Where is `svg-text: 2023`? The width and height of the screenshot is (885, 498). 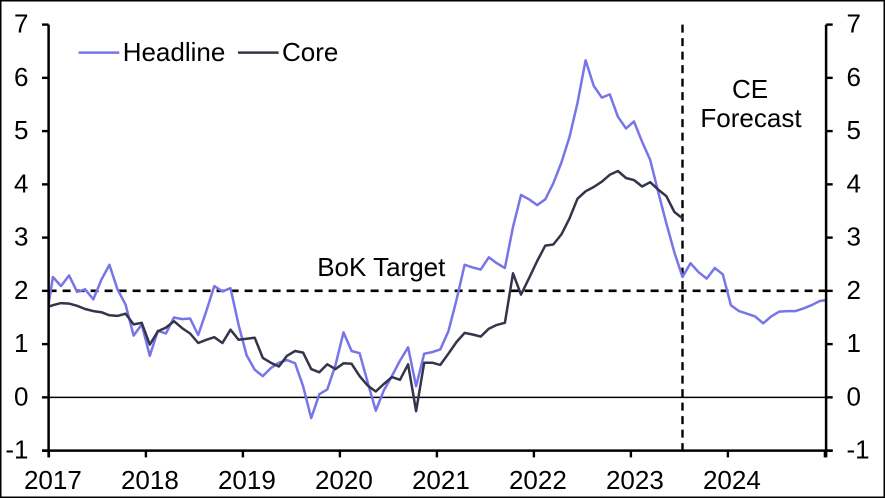 svg-text: 2023 is located at coordinates (635, 480).